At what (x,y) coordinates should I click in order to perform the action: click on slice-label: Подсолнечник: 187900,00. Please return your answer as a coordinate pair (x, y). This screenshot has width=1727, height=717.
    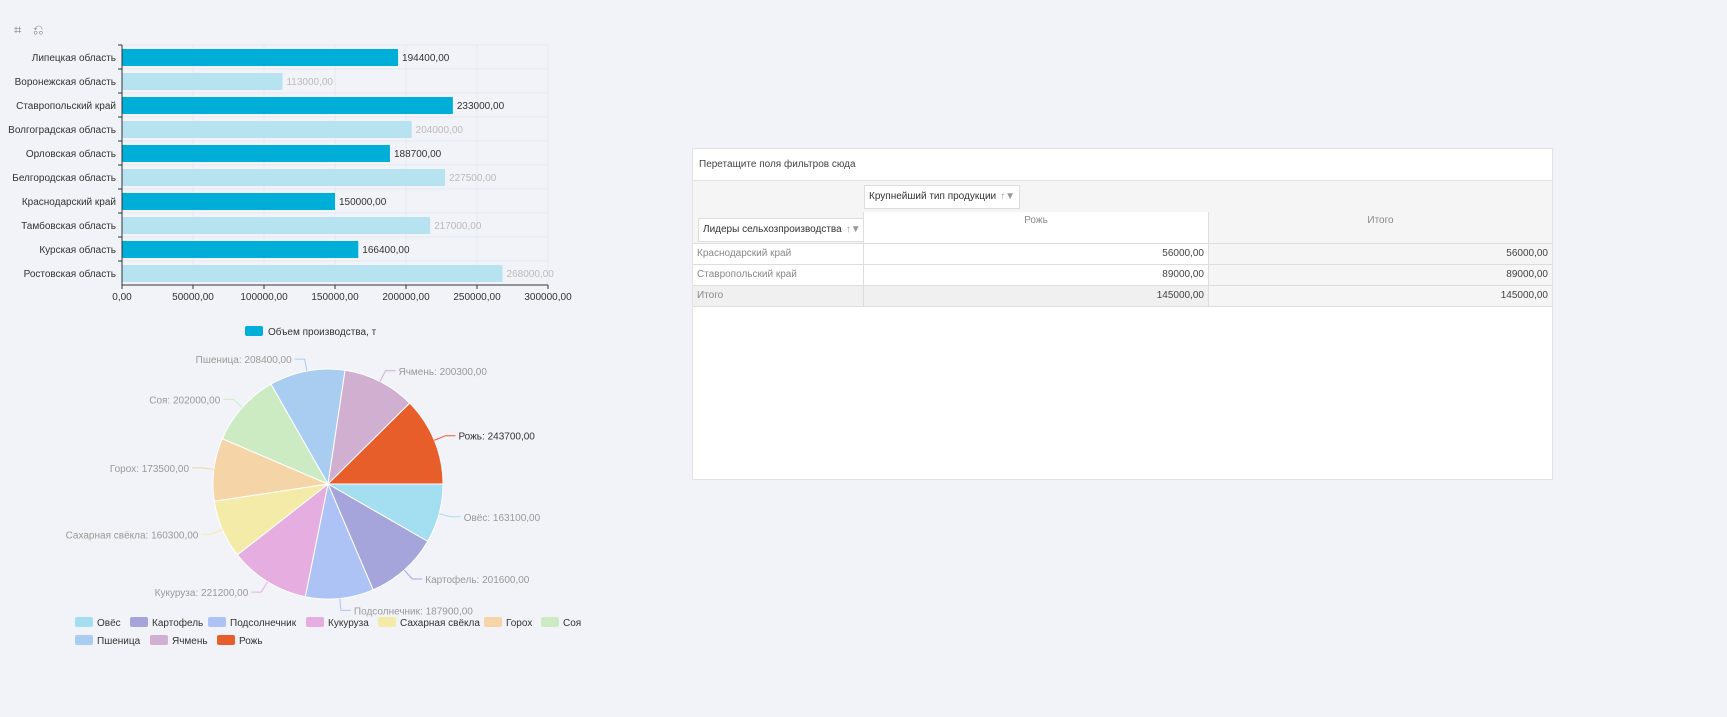
    Looking at the image, I should click on (413, 611).